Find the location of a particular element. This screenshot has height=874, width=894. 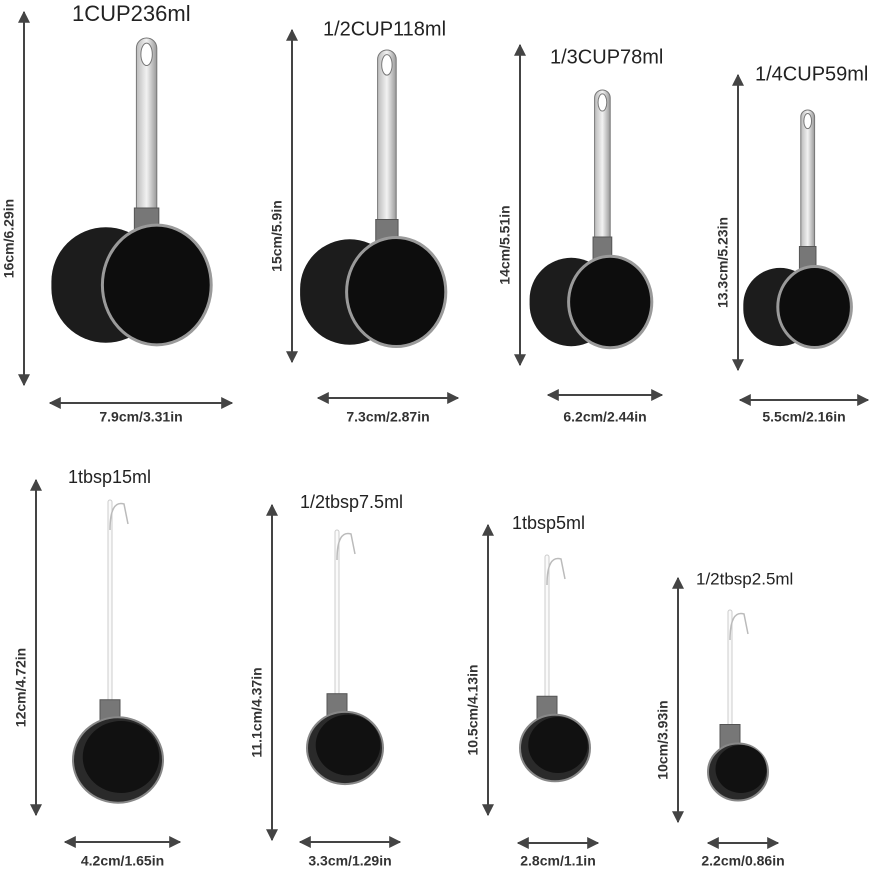

cup-label: 1/2CUP118ml is located at coordinates (384, 29).